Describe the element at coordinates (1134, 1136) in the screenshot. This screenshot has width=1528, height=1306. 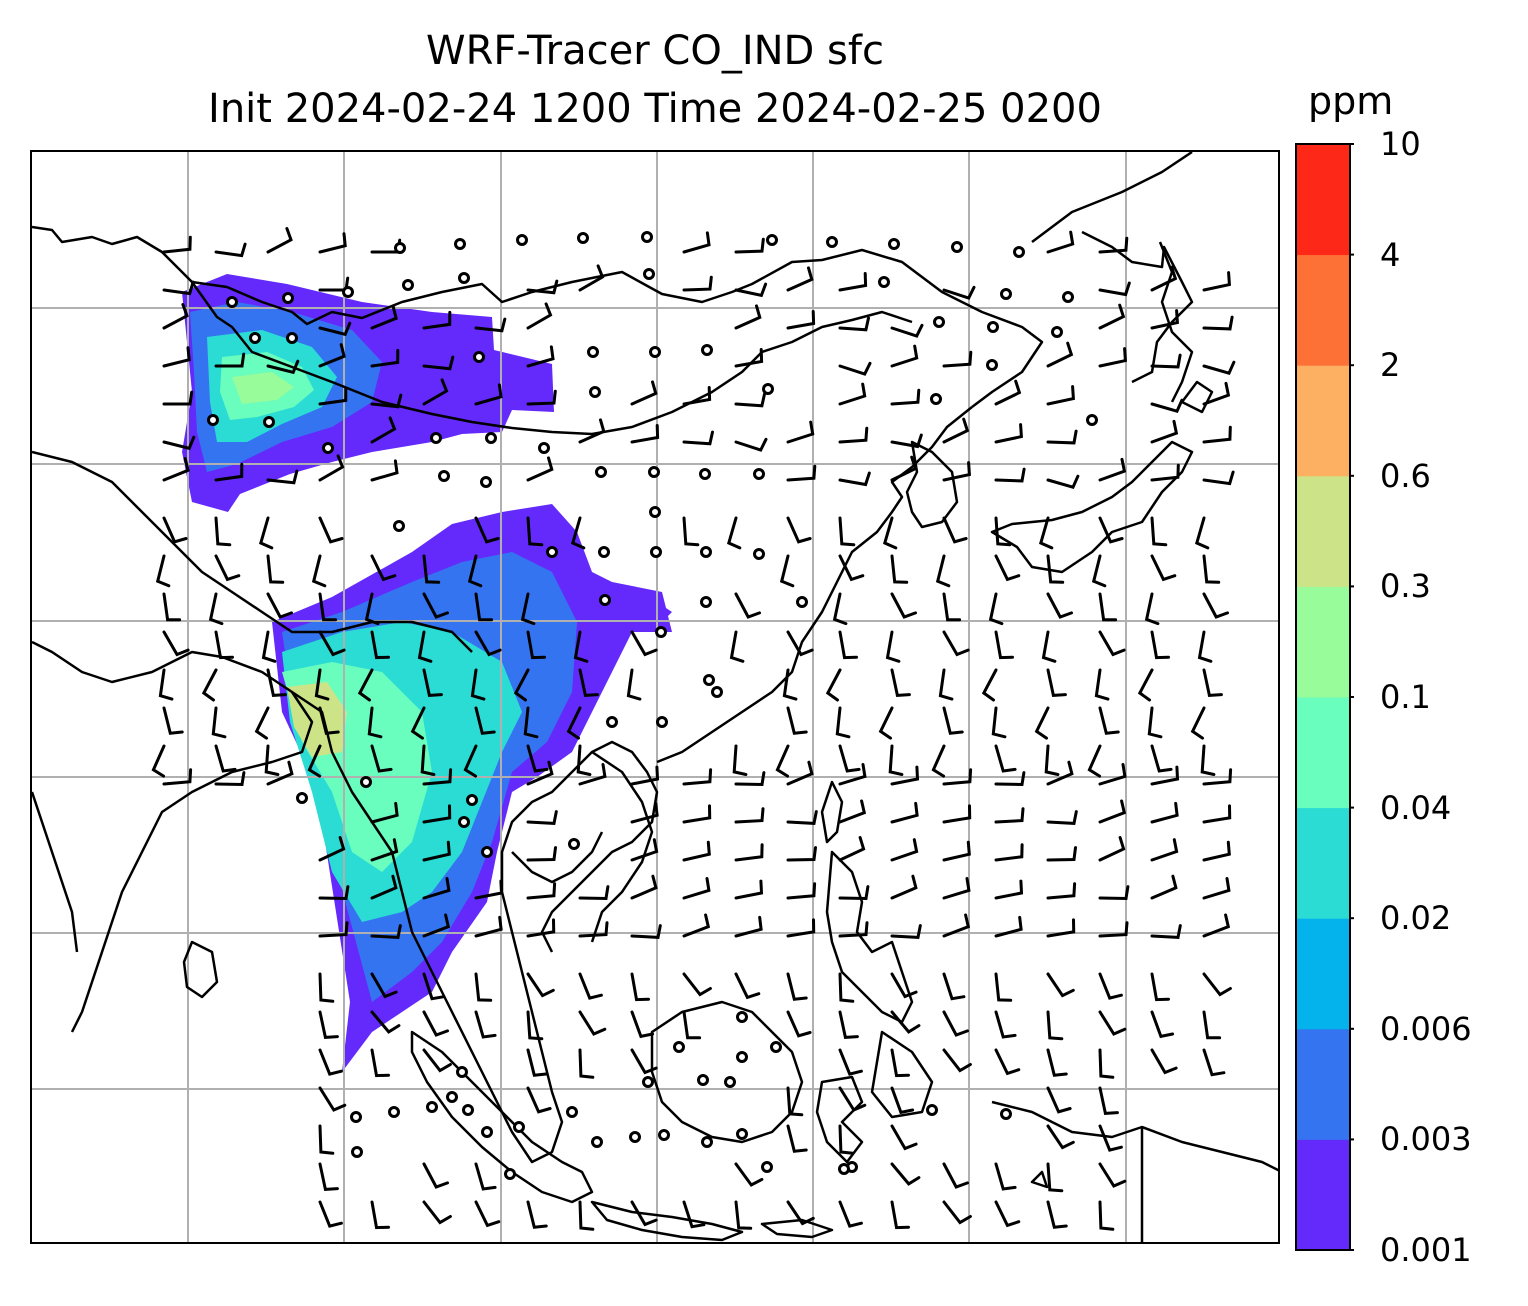
I see `coast-new-guinea` at that location.